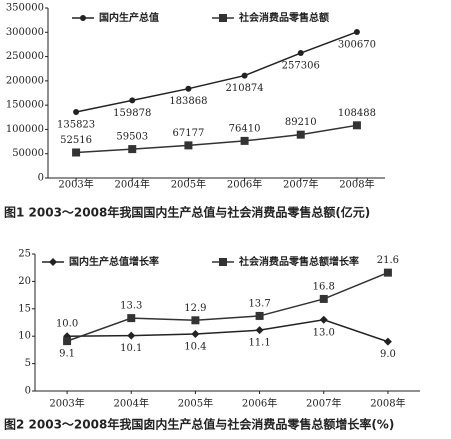 The height and width of the screenshot is (439, 451). Describe the element at coordinates (28, 153) in the screenshot. I see `y-tick-label: 50000` at that location.